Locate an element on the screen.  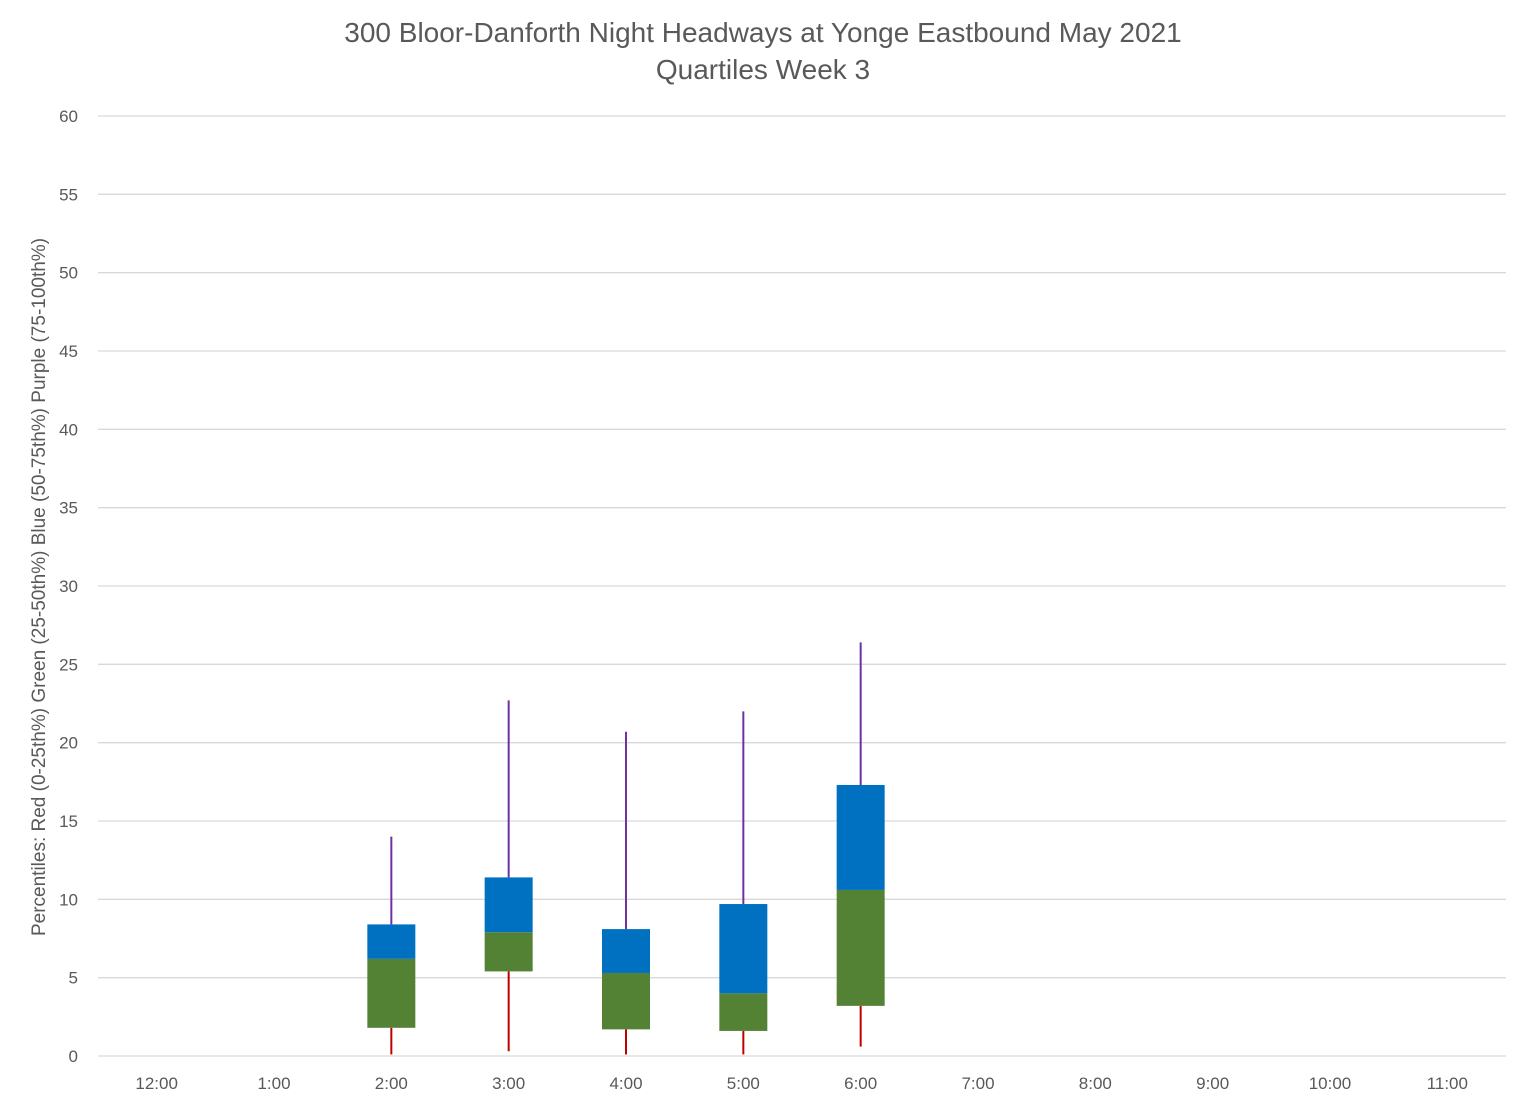
x-tick-label-5-00: 5:00 is located at coordinates (743, 1083).